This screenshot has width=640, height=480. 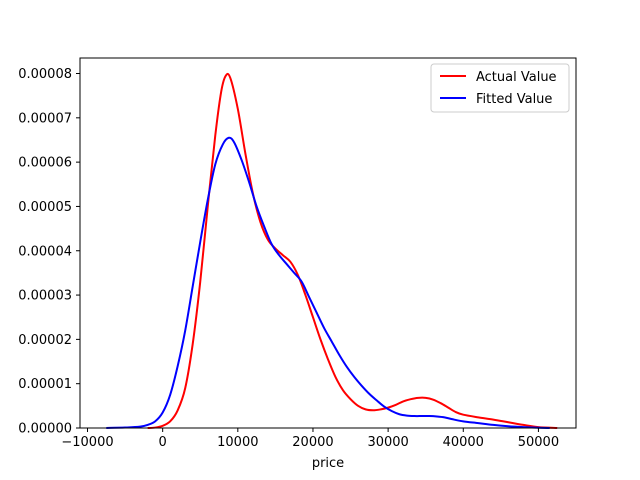 I want to click on legend: Actual Value Fitted Value, so click(x=500, y=88).